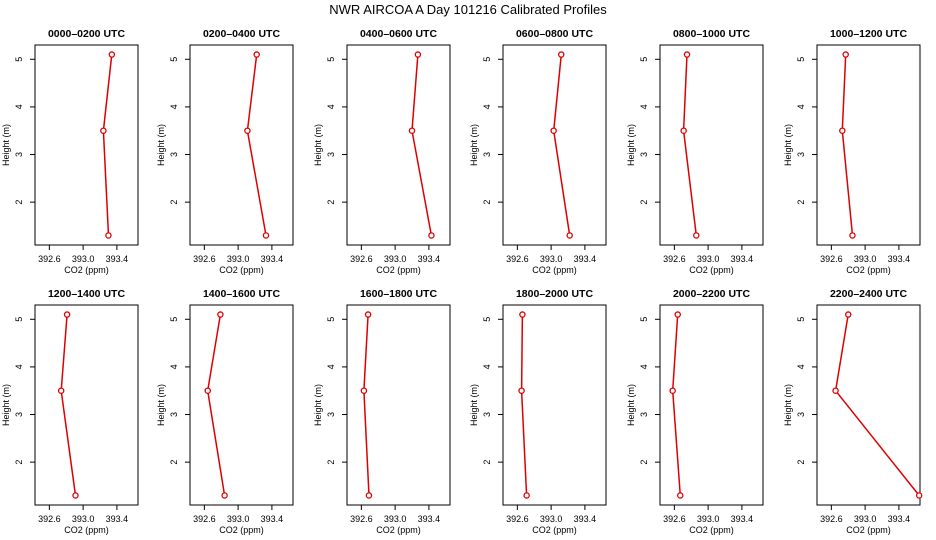 Image resolution: width=936 pixels, height=540 pixels. What do you see at coordinates (868, 294) in the screenshot?
I see `panel-title: 2200–2400 UTC` at bounding box center [868, 294].